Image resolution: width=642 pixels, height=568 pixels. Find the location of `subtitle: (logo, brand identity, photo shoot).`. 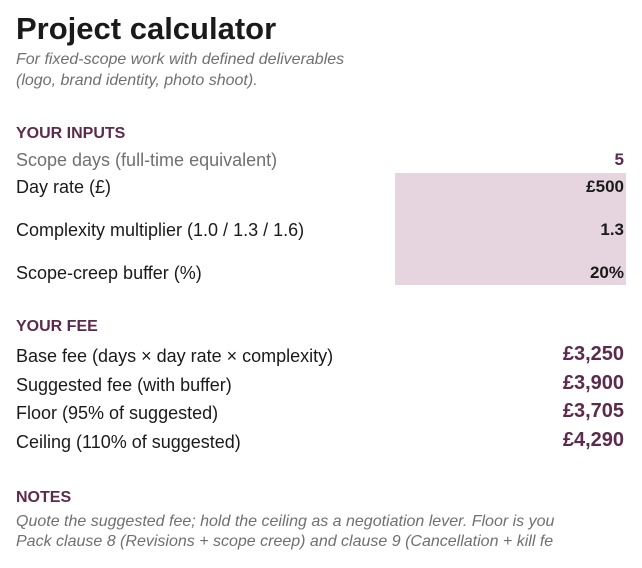

subtitle: (logo, brand identity, photo shoot). is located at coordinates (137, 80).